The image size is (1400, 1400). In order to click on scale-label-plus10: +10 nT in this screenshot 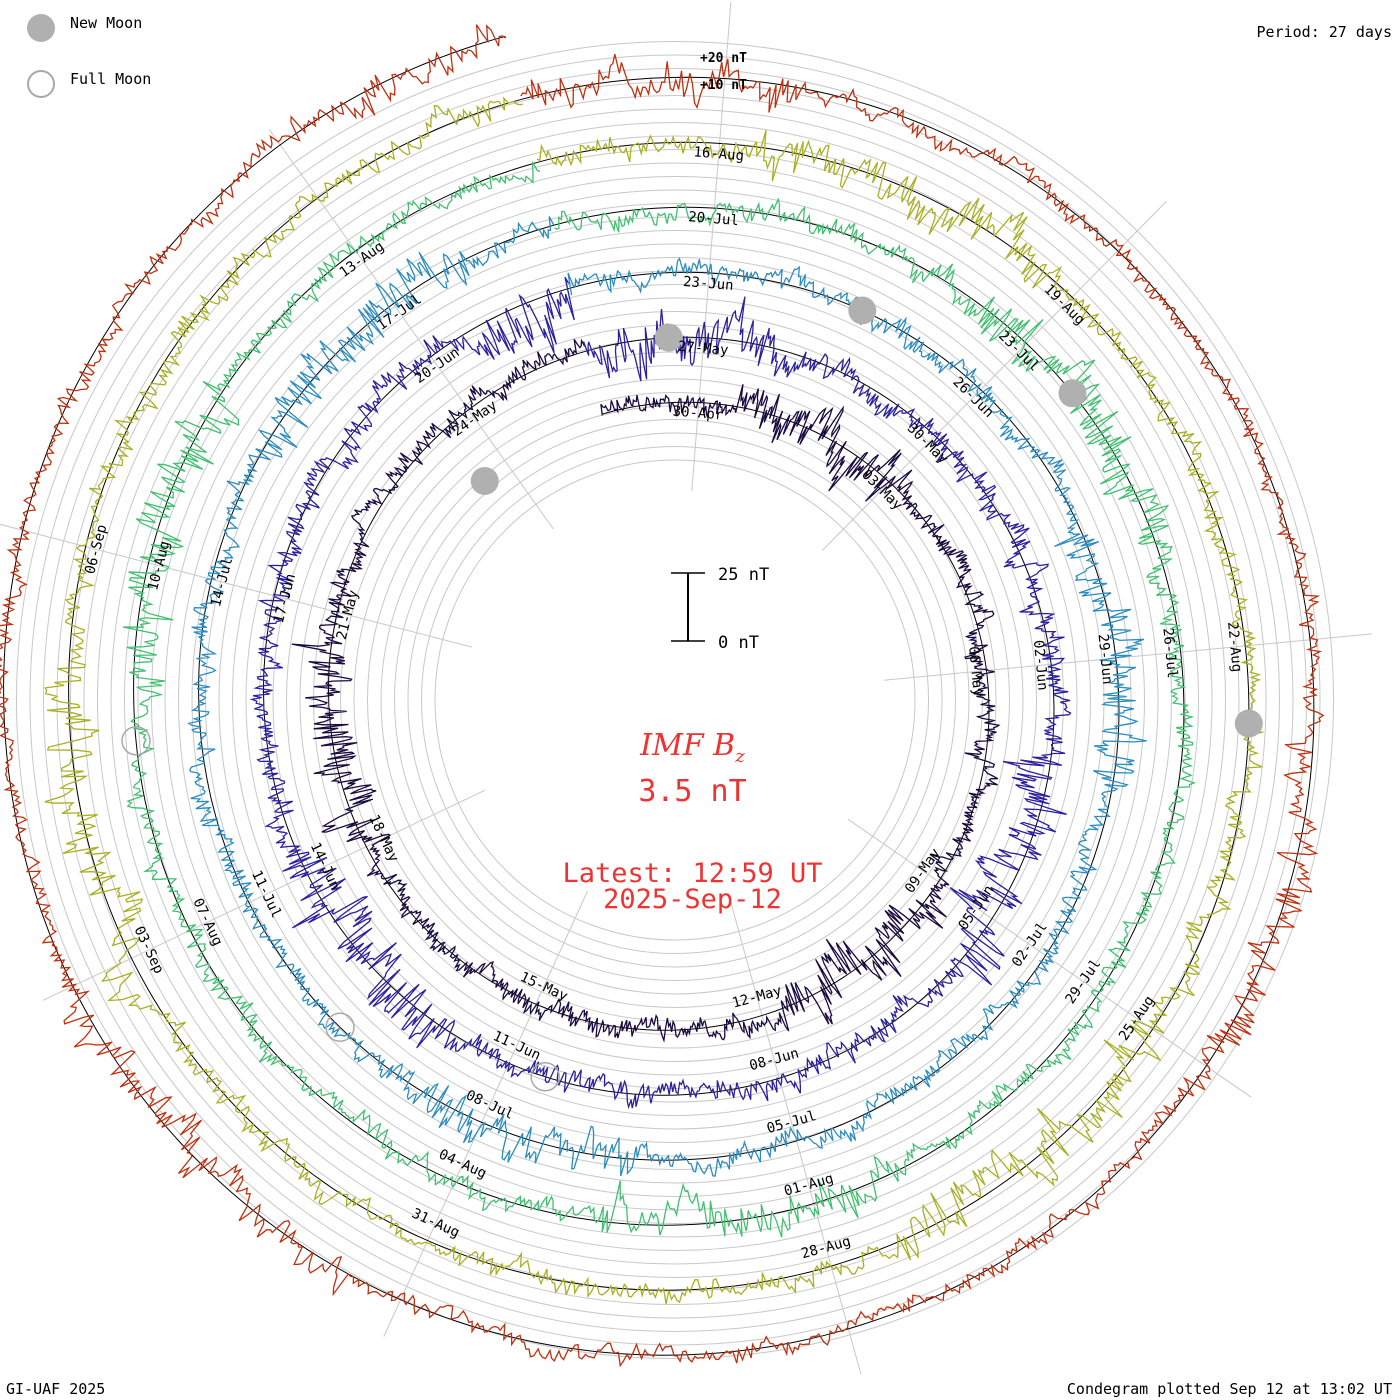, I will do `click(723, 85)`.